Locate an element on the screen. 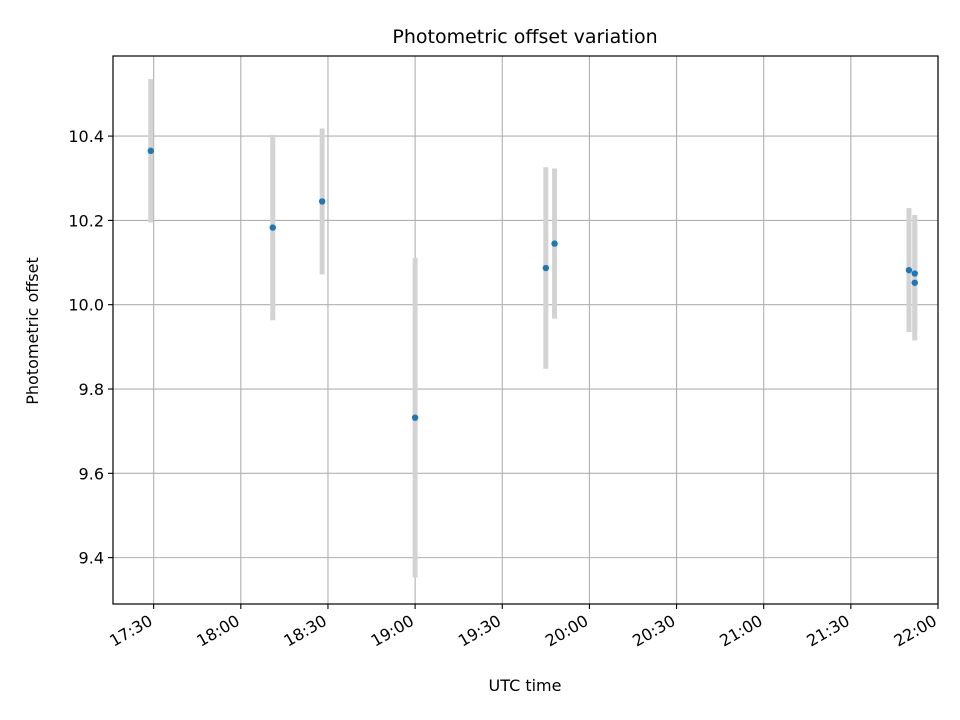  x-axis-title: UTC time is located at coordinates (525, 685).